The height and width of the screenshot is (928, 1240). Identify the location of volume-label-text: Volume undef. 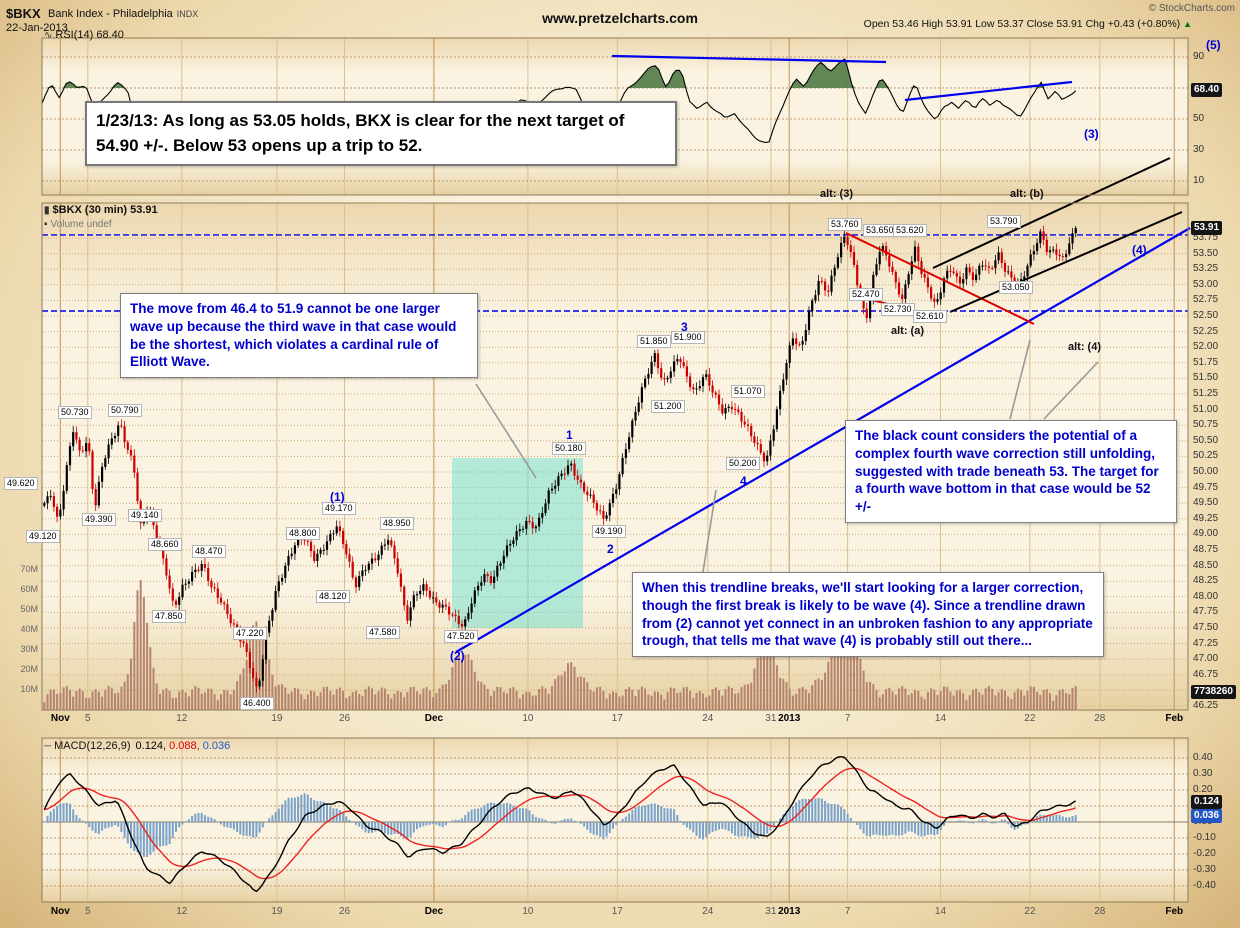
(81, 224).